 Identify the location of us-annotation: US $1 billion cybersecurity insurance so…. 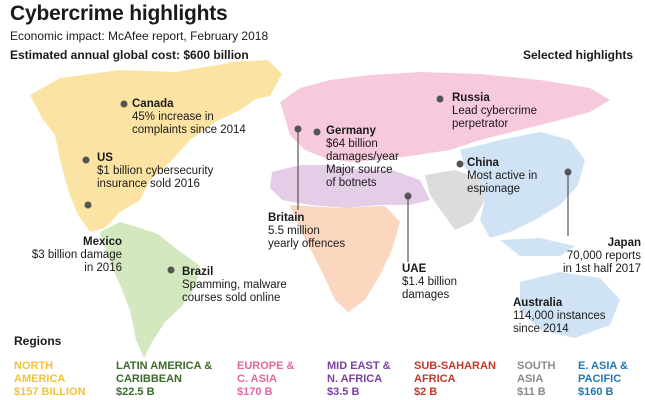
(155, 171).